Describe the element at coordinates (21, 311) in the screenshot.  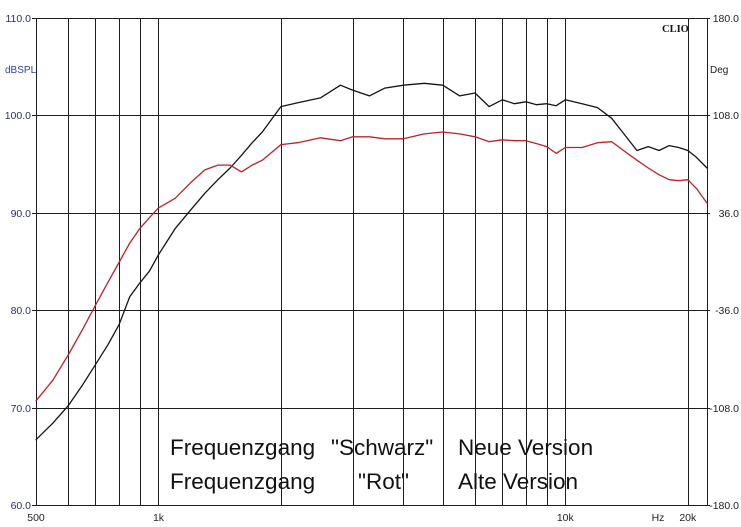
I see `y-tick-label: 80.0` at that location.